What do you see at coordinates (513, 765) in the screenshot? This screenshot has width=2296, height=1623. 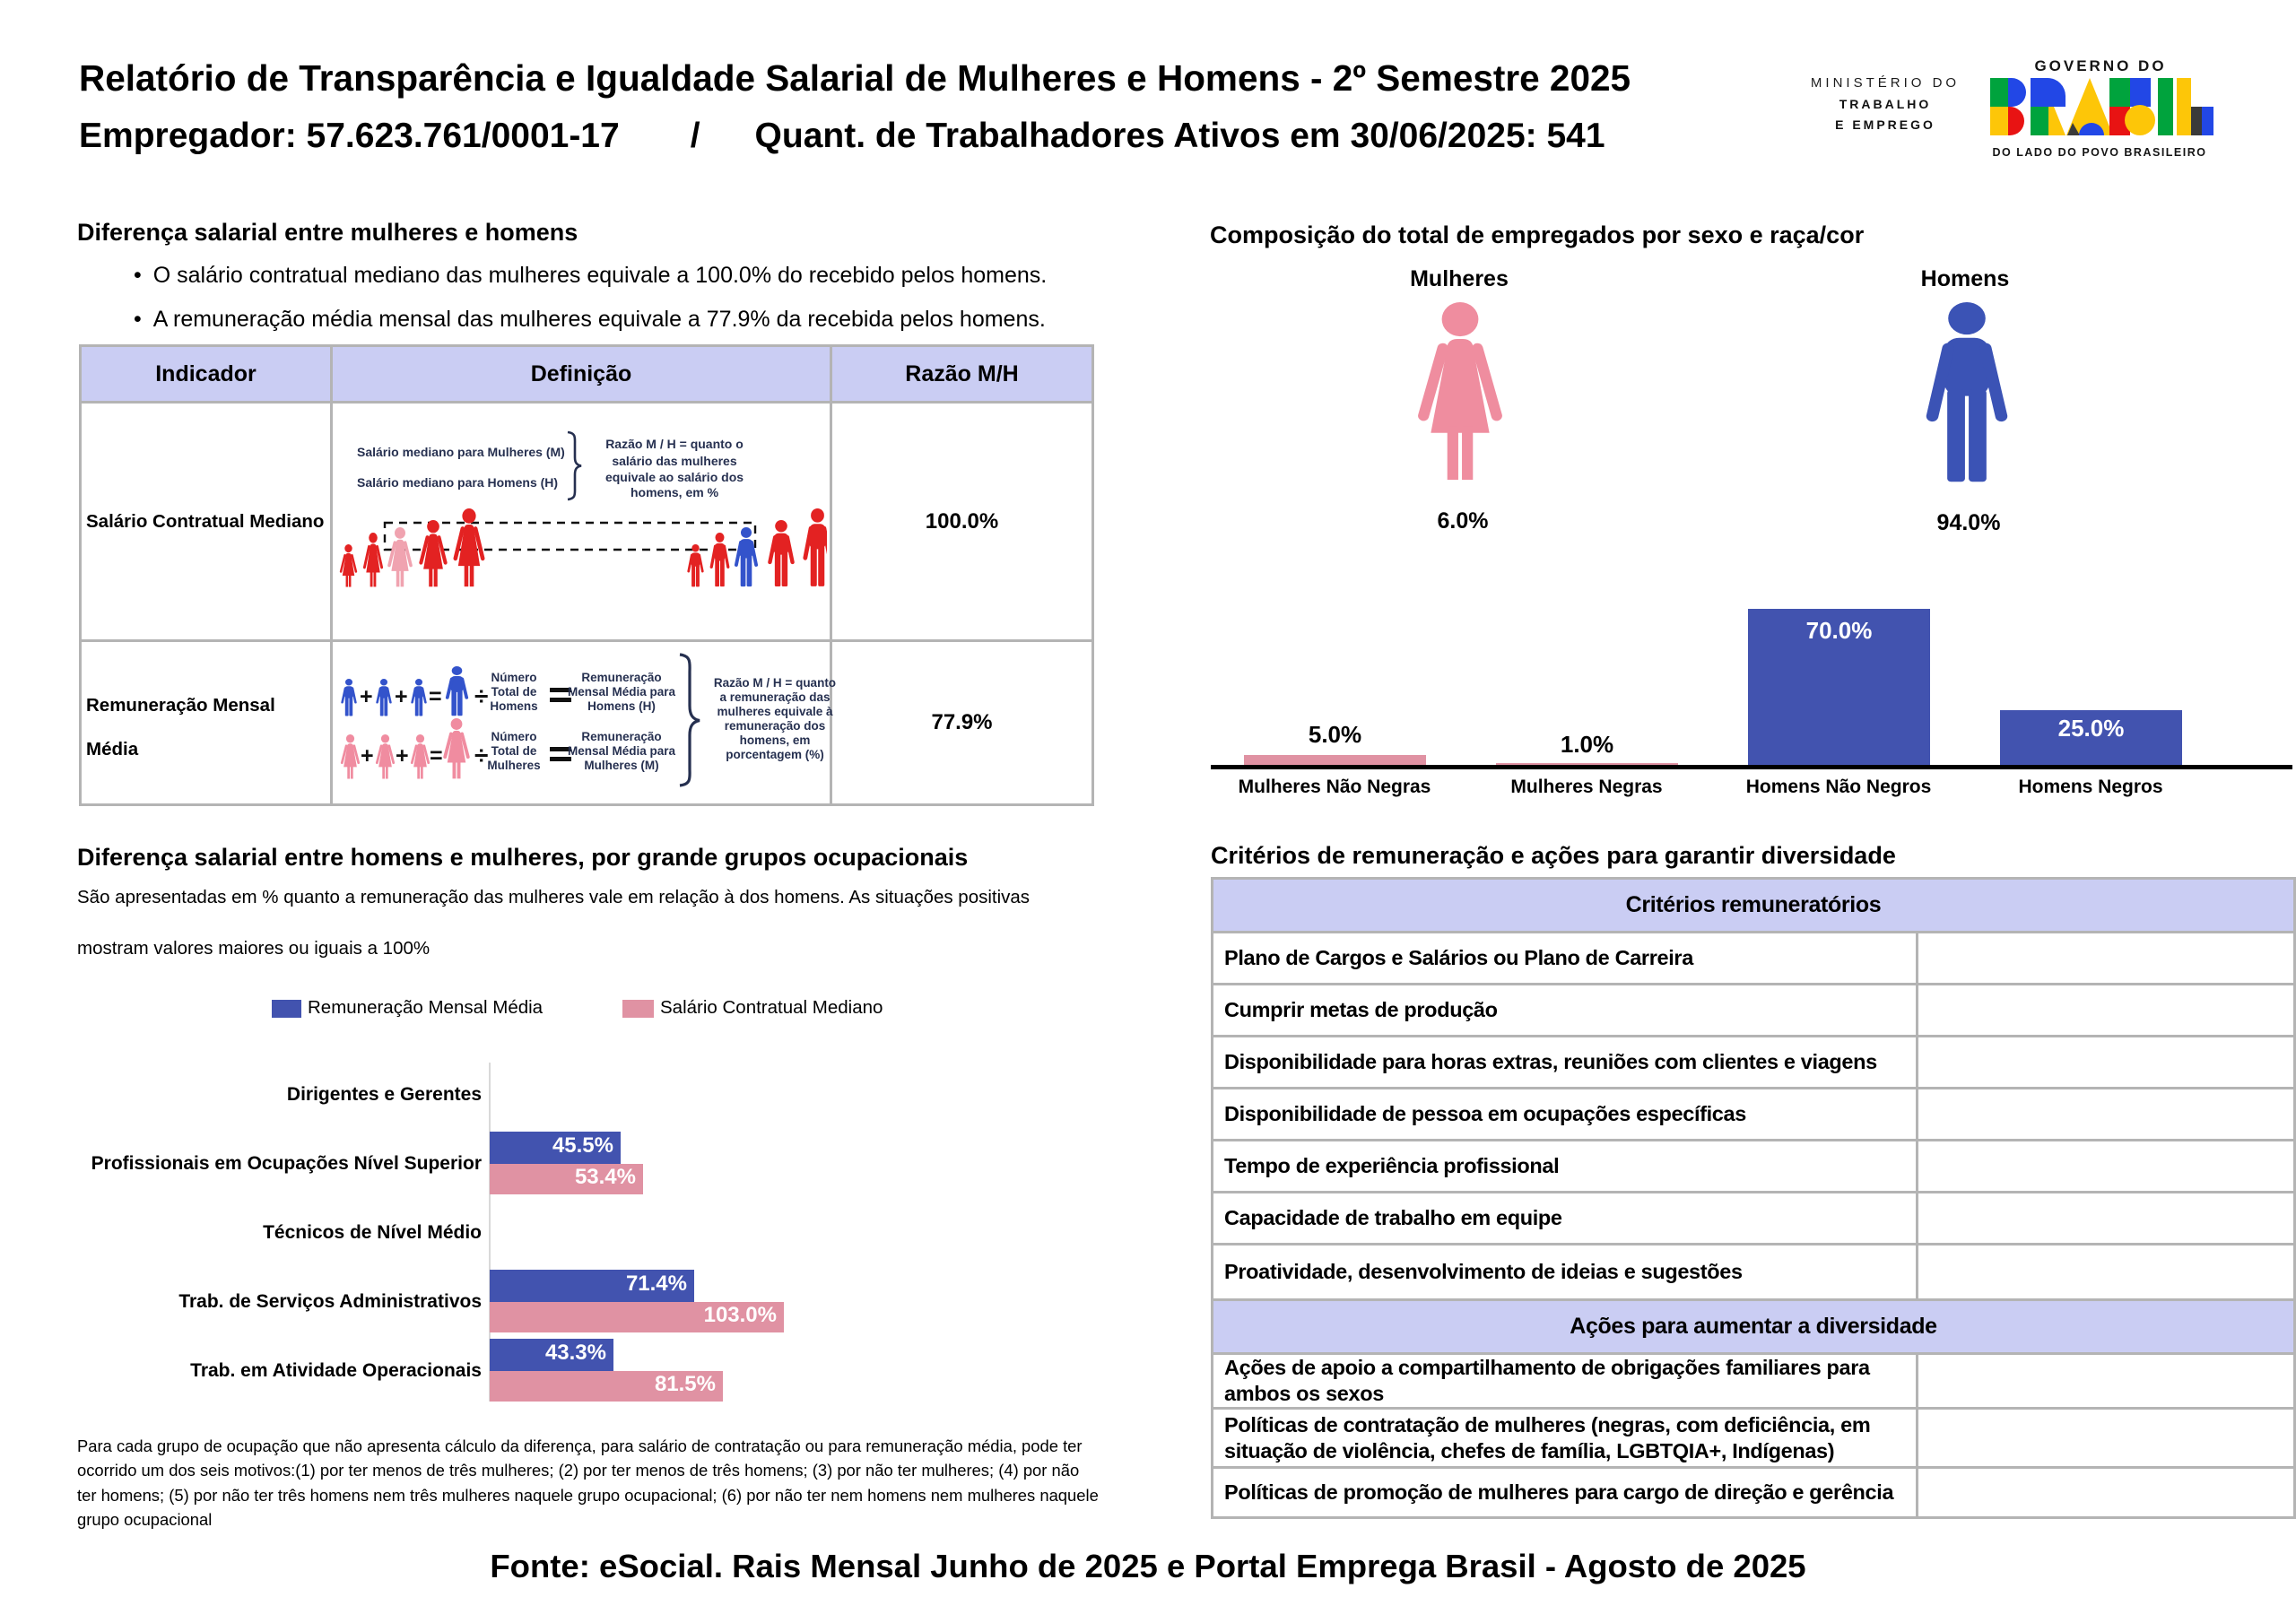 I see `svg-text: Mulheres` at bounding box center [513, 765].